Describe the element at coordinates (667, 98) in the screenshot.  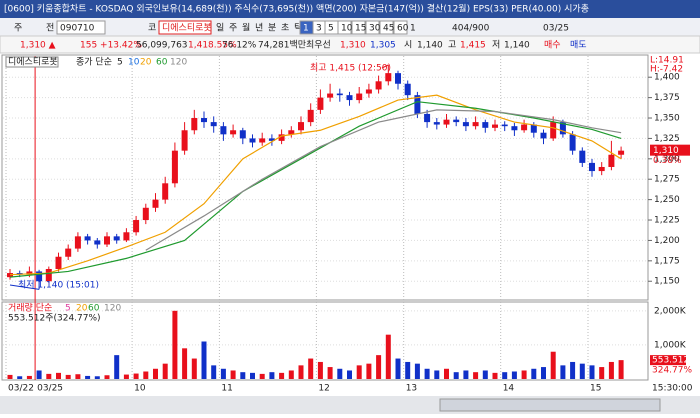
I see `y-tick-label: 1,375` at that location.